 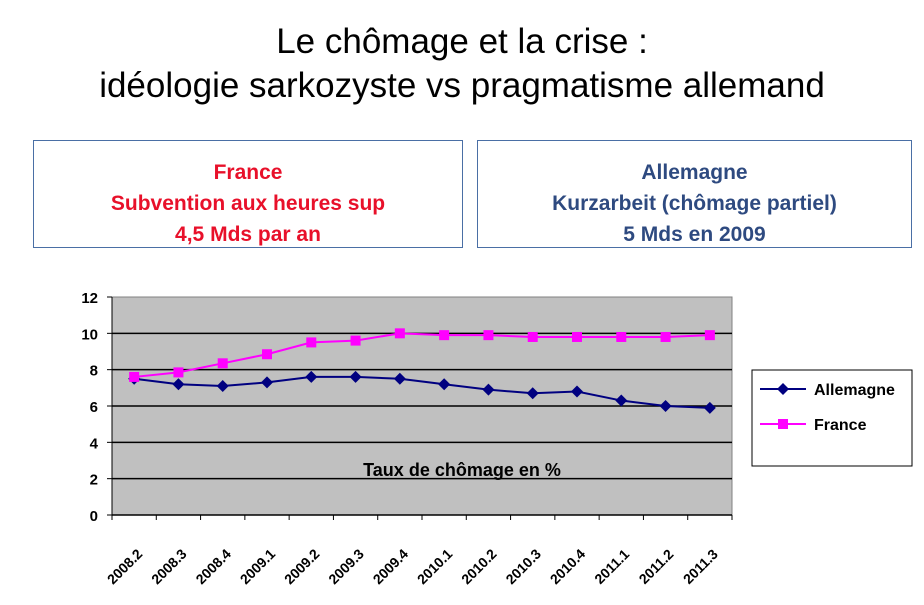 What do you see at coordinates (94, 480) in the screenshot?
I see `y-tick-label: 2` at bounding box center [94, 480].